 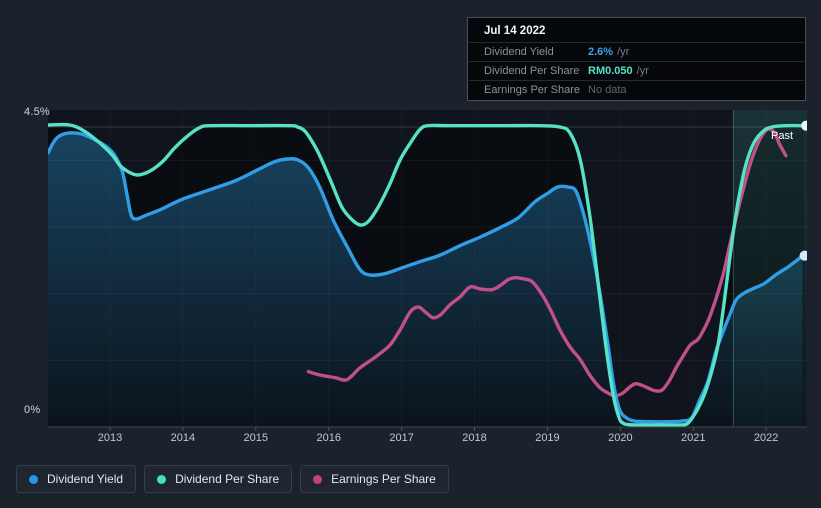 I want to click on tooltip-row-value: 2.6%, so click(x=601, y=52).